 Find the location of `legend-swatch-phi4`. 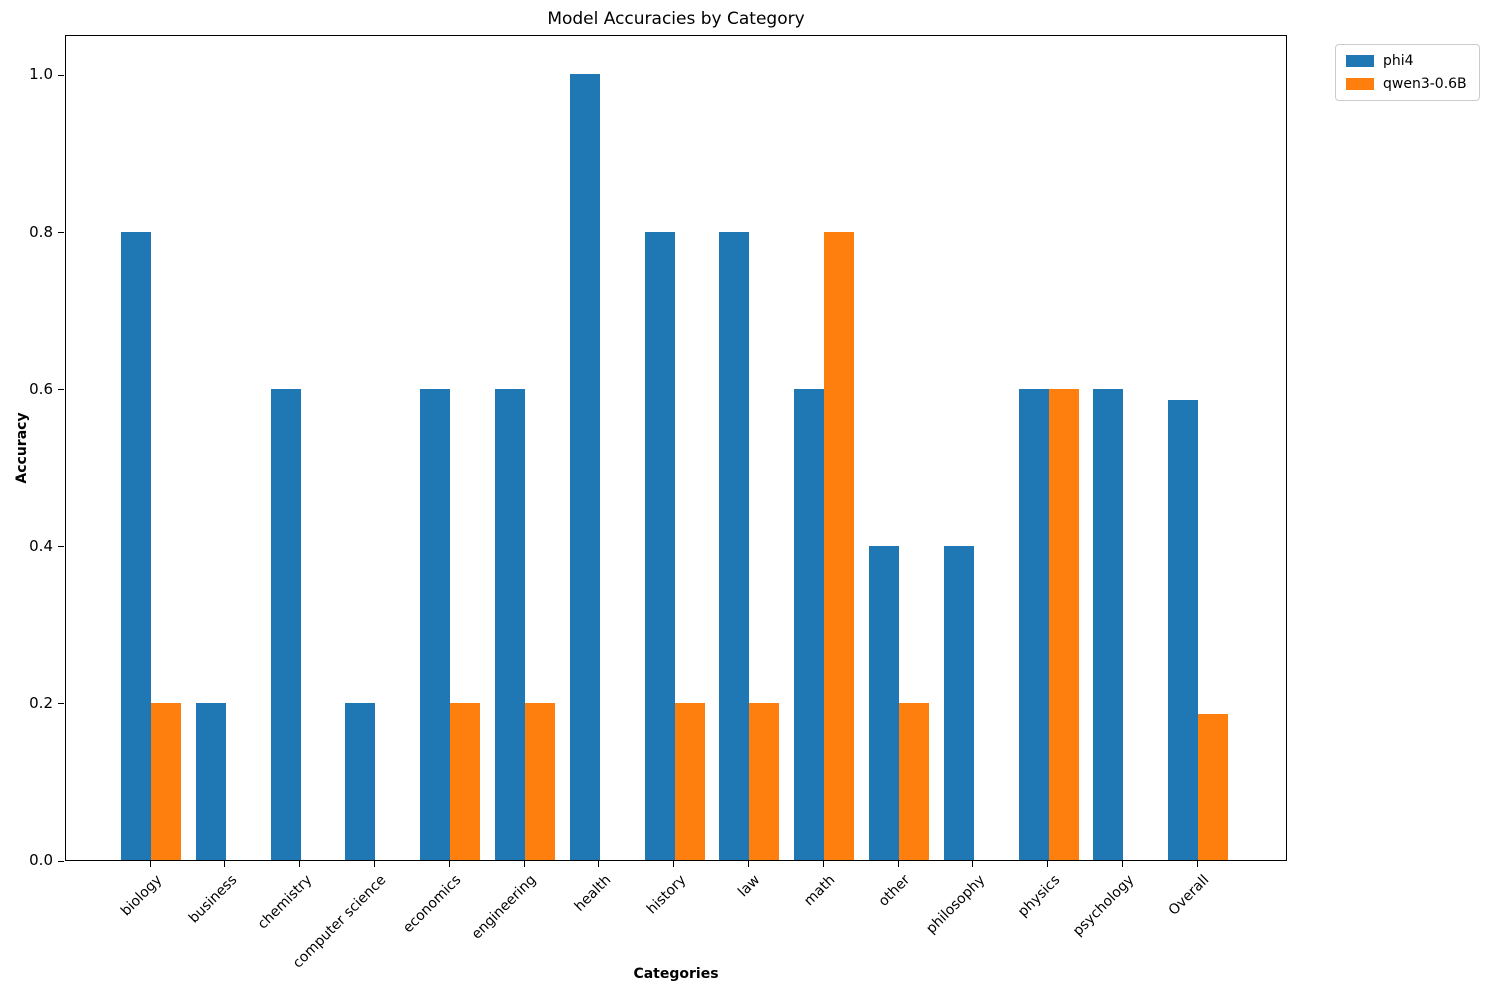

legend-swatch-phi4 is located at coordinates (1360, 61).